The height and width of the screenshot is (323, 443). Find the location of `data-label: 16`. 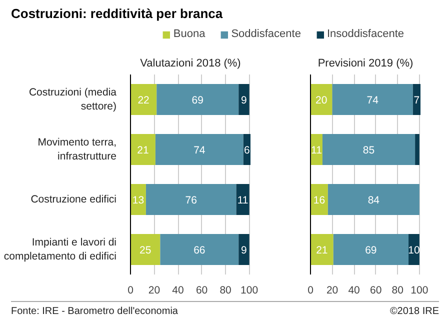

data-label: 16 is located at coordinates (319, 200).